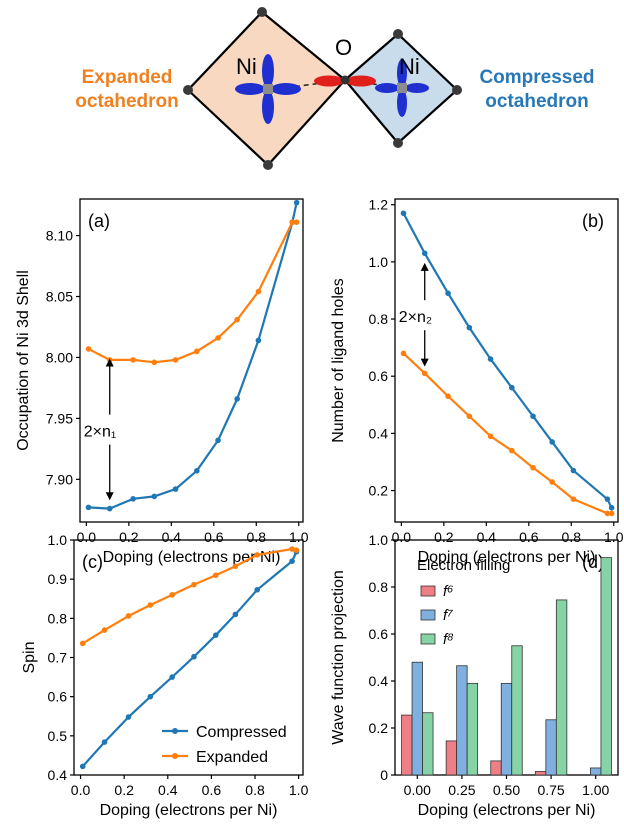  What do you see at coordinates (232, 757) in the screenshot?
I see `legend-label-expanded: Expanded` at bounding box center [232, 757].